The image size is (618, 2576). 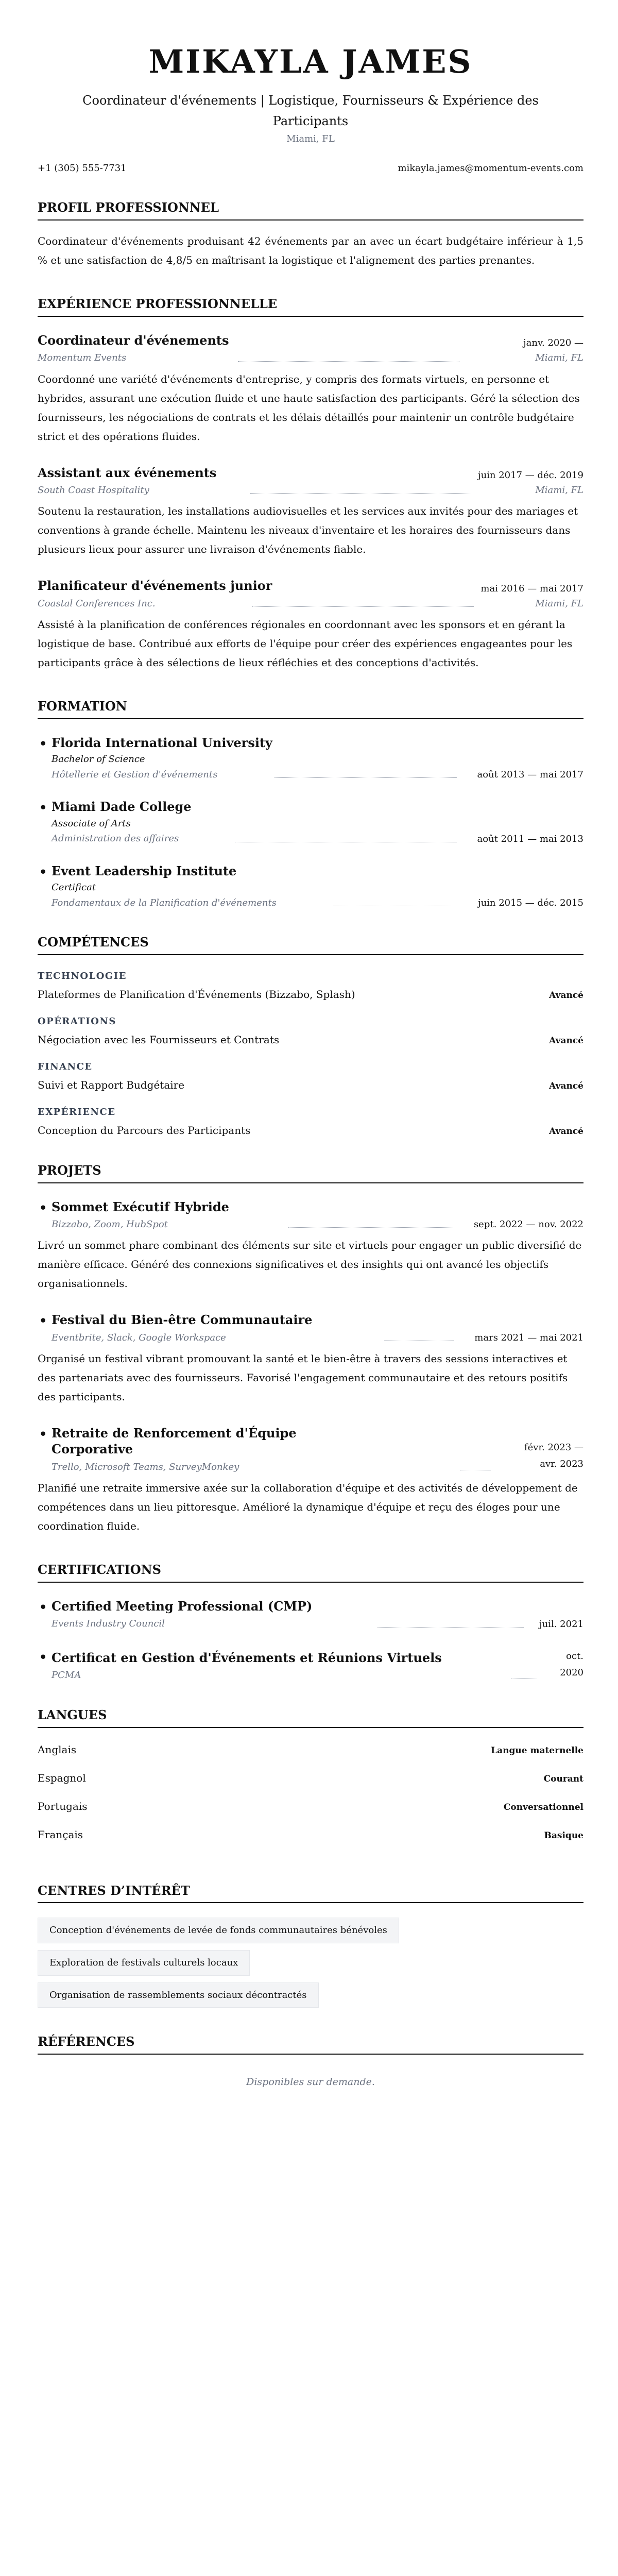 I want to click on language-name: Espagnol, so click(x=62, y=1777).